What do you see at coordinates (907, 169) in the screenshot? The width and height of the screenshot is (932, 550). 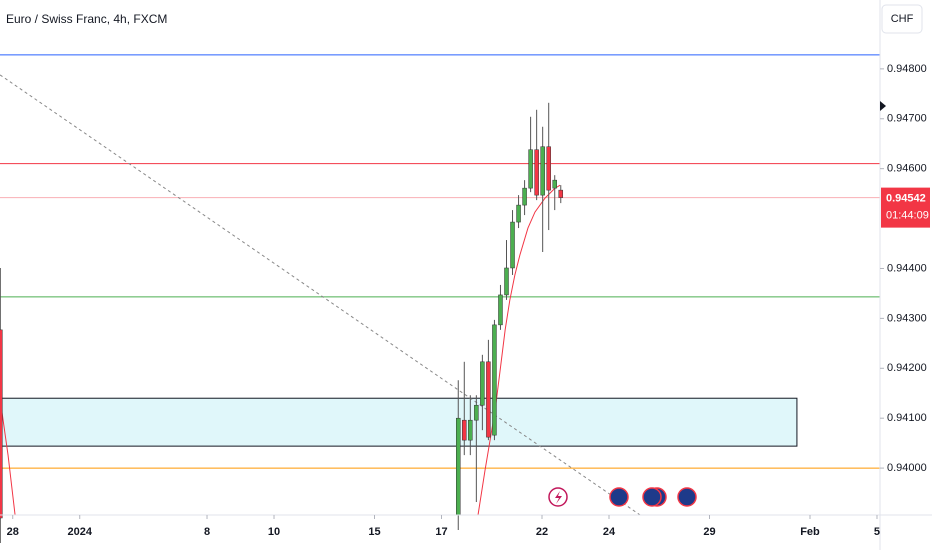 I see `y-tick-label: 0.94600` at bounding box center [907, 169].